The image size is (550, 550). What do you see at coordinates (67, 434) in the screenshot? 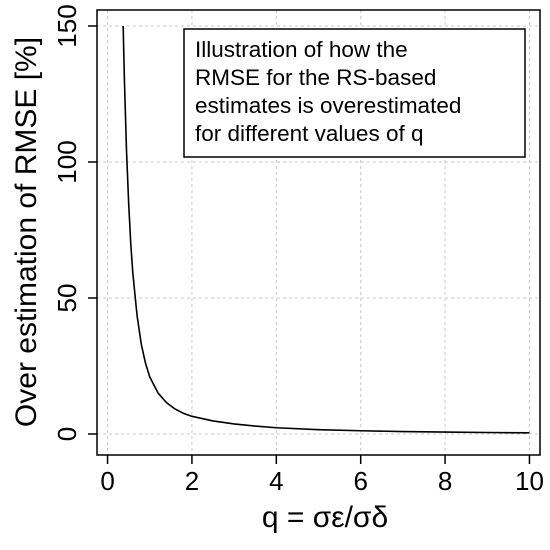
I see `y-tick-label-0: 0` at bounding box center [67, 434].